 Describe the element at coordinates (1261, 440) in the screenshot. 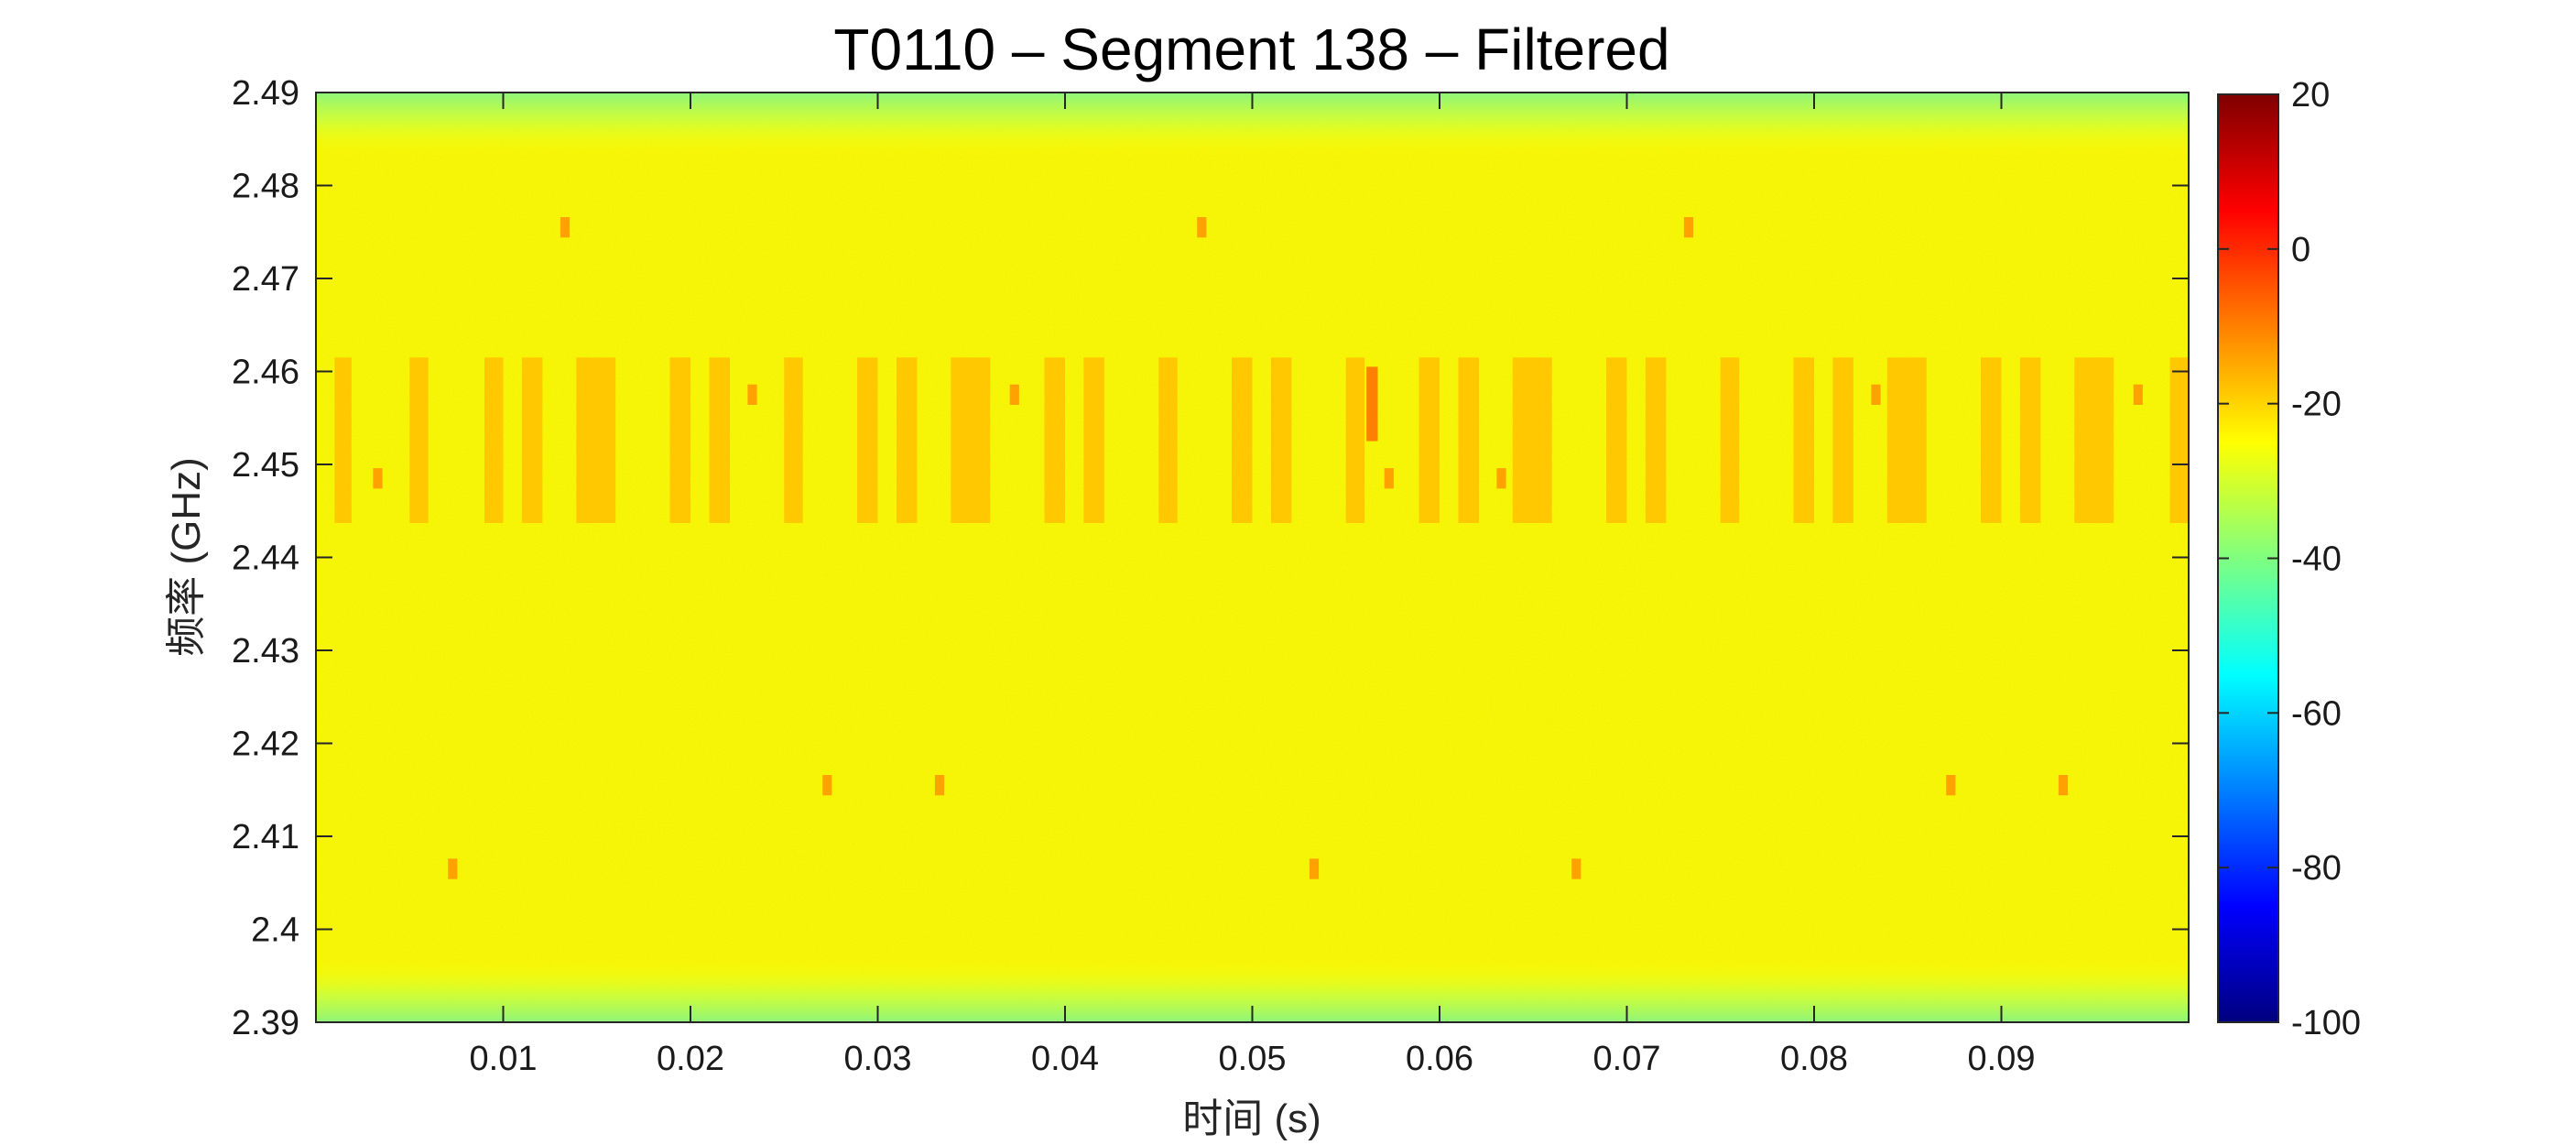

I see `wideband-bursts` at that location.